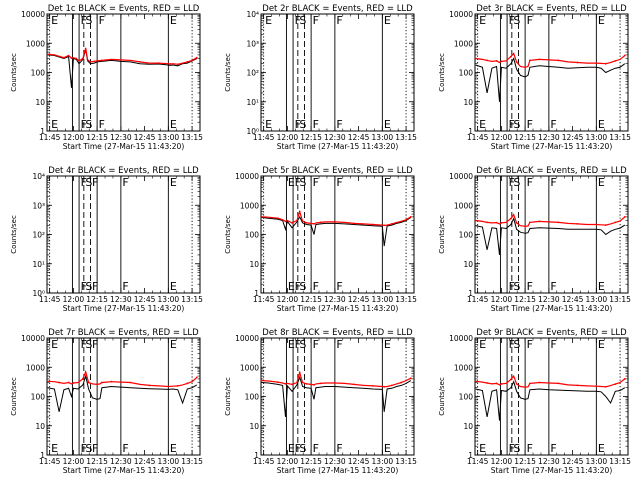  Describe the element at coordinates (256, 293) in the screenshot. I see `y-tick-label: 1` at that location.